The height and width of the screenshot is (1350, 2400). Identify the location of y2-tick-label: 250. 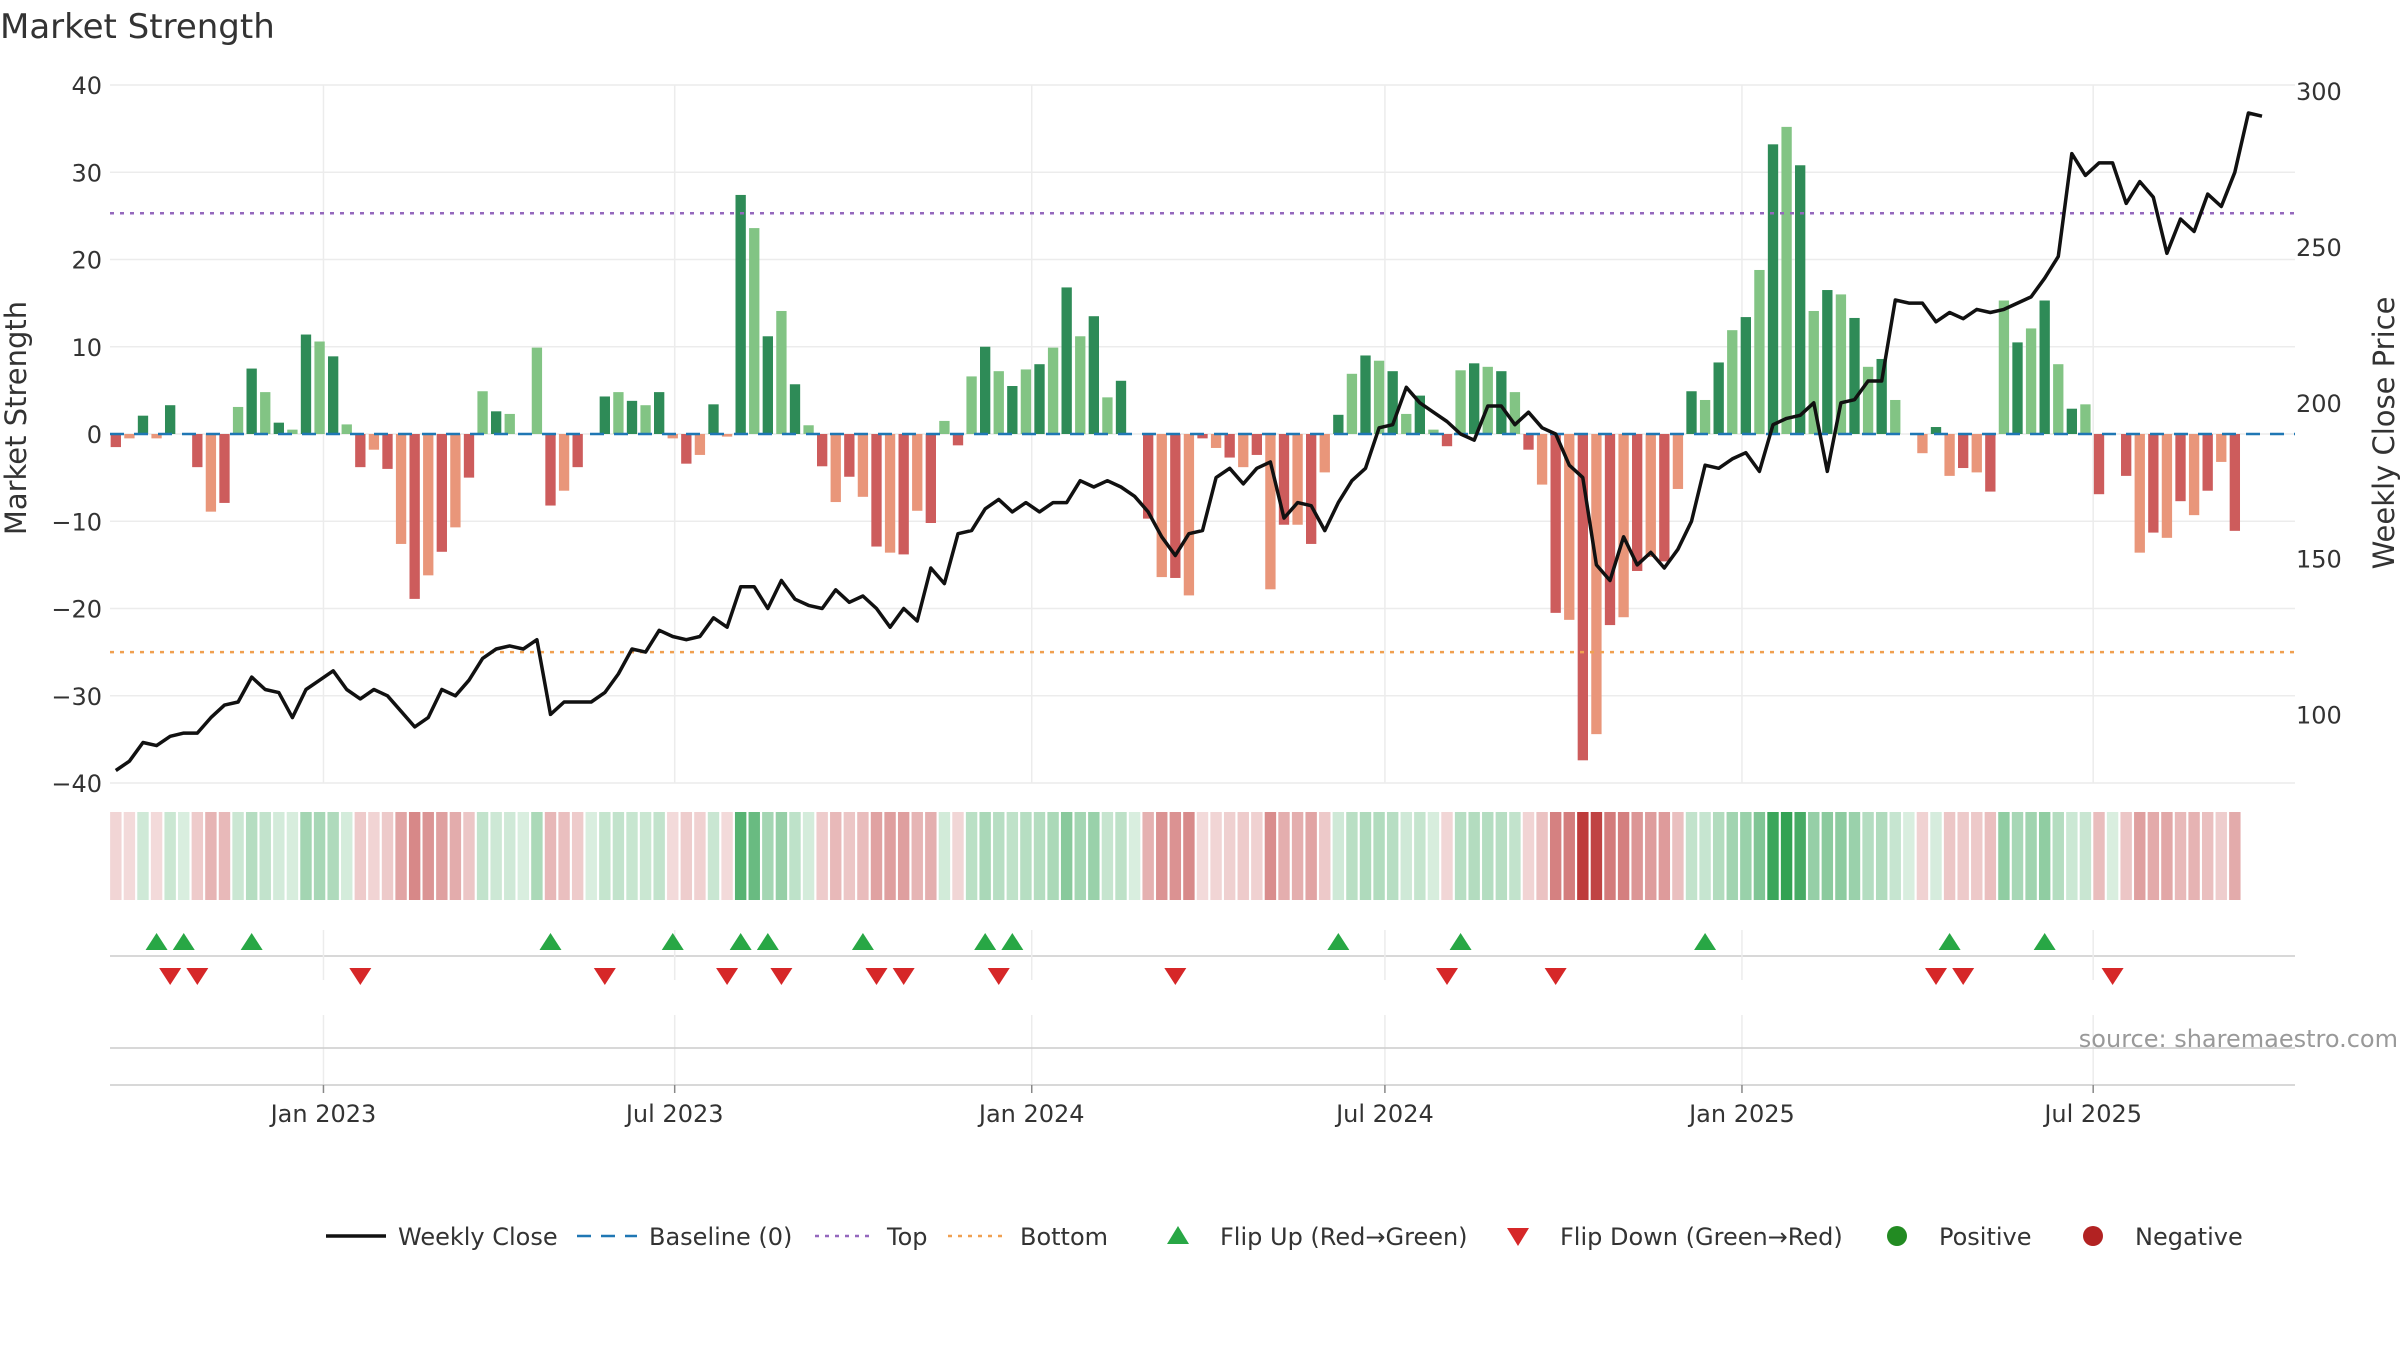
(2319, 248).